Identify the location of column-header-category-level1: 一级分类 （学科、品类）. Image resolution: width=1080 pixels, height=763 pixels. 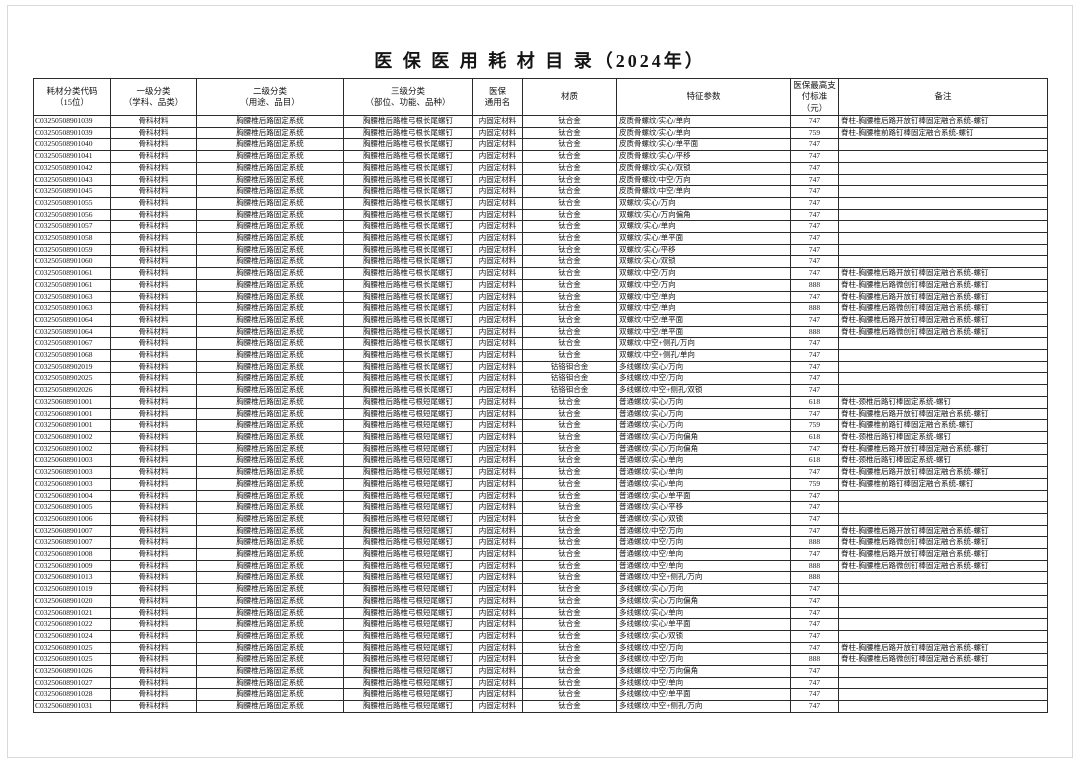
(153, 97).